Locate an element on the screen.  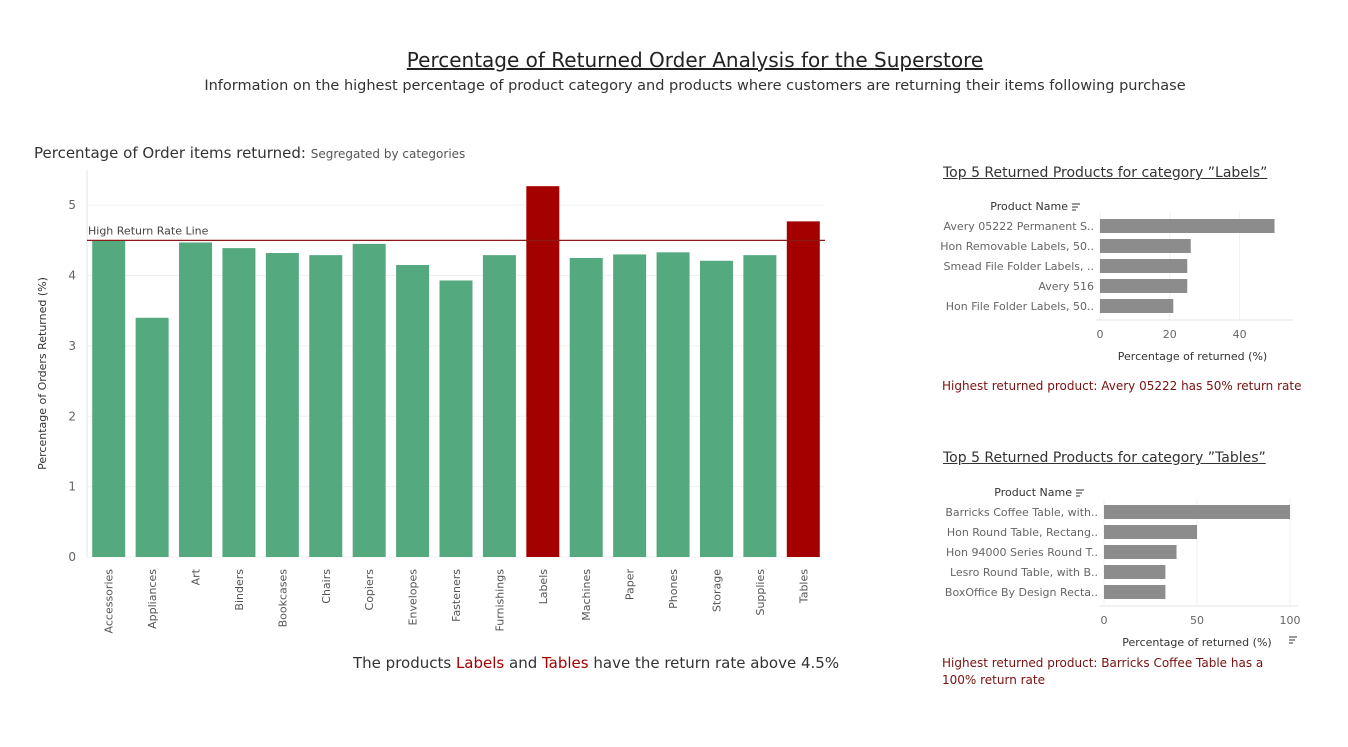
bar-phones is located at coordinates (673, 405).